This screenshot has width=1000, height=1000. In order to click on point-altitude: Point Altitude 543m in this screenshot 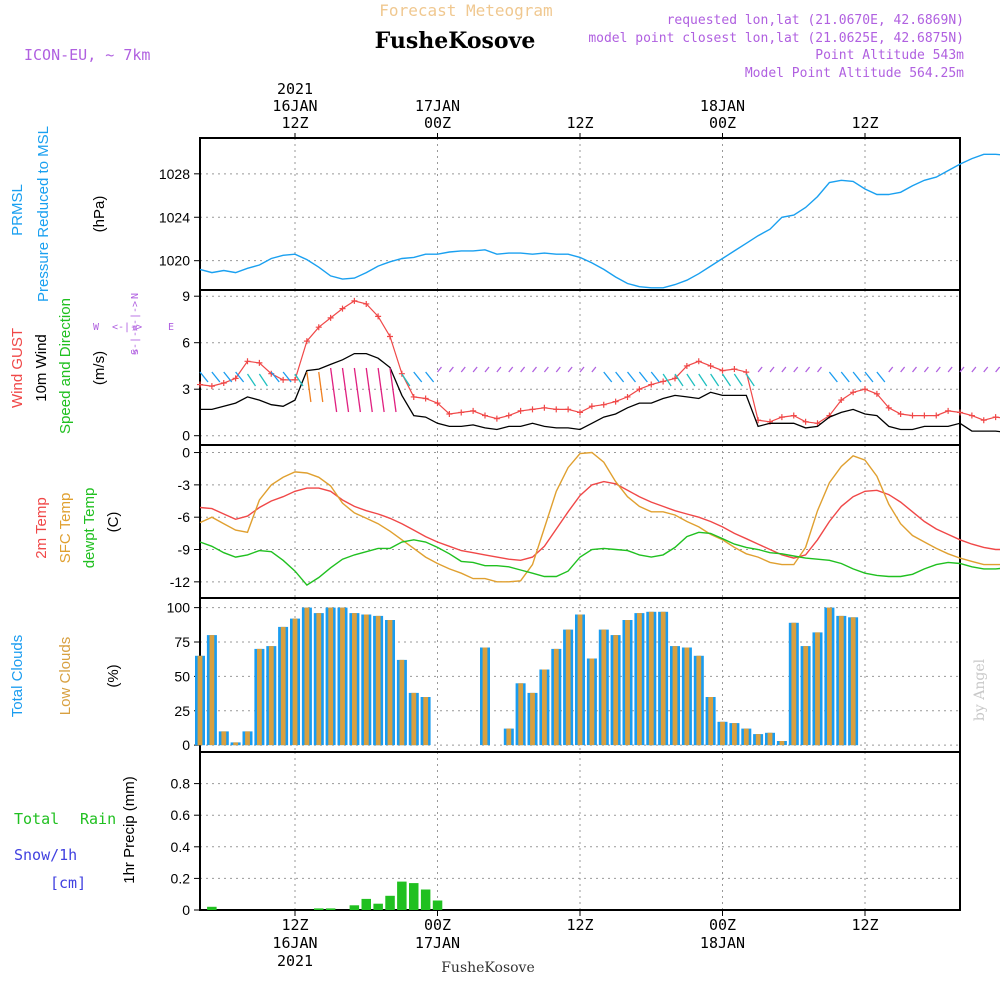, I will do `click(889, 55)`.